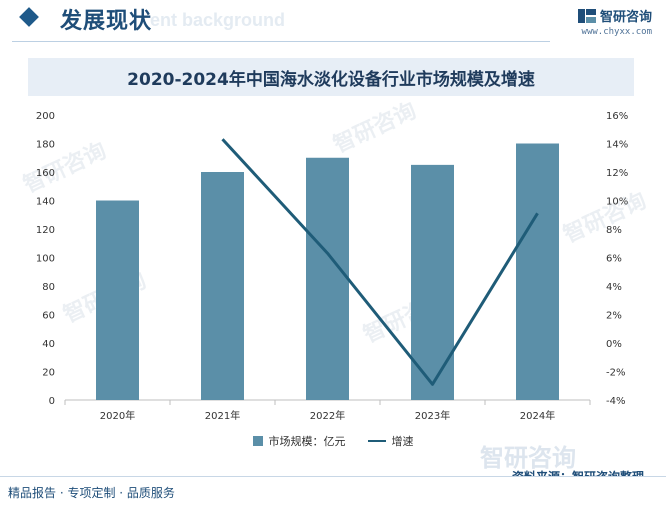  Describe the element at coordinates (218, 20) in the screenshot. I see `background-ghost-text: ent background` at that location.